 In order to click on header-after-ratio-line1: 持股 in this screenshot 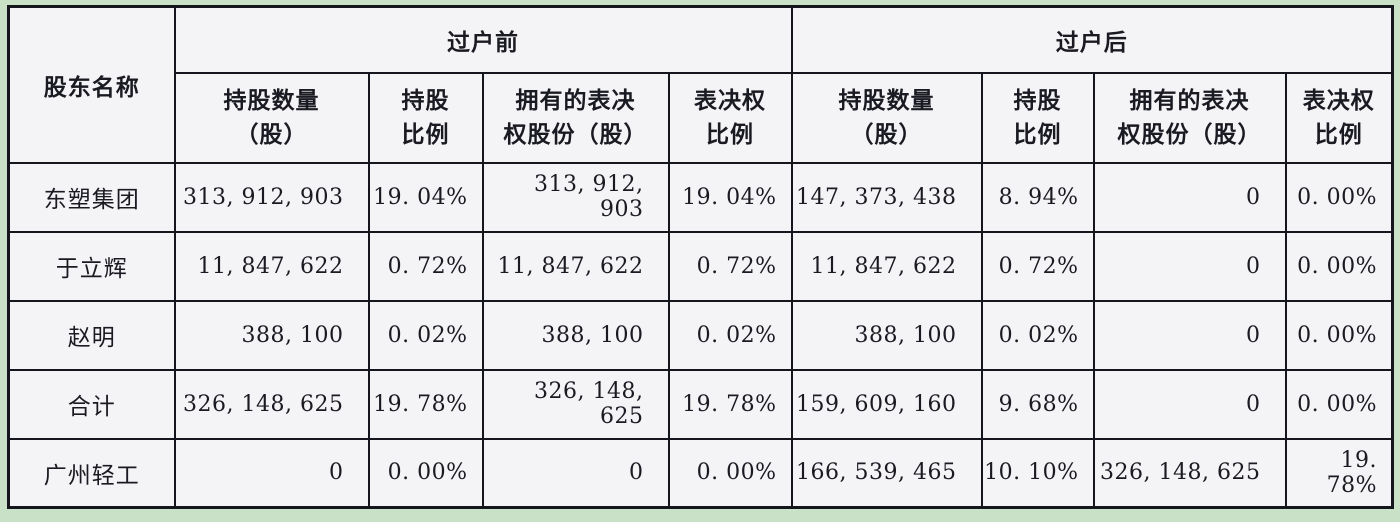, I will do `click(1037, 100)`.